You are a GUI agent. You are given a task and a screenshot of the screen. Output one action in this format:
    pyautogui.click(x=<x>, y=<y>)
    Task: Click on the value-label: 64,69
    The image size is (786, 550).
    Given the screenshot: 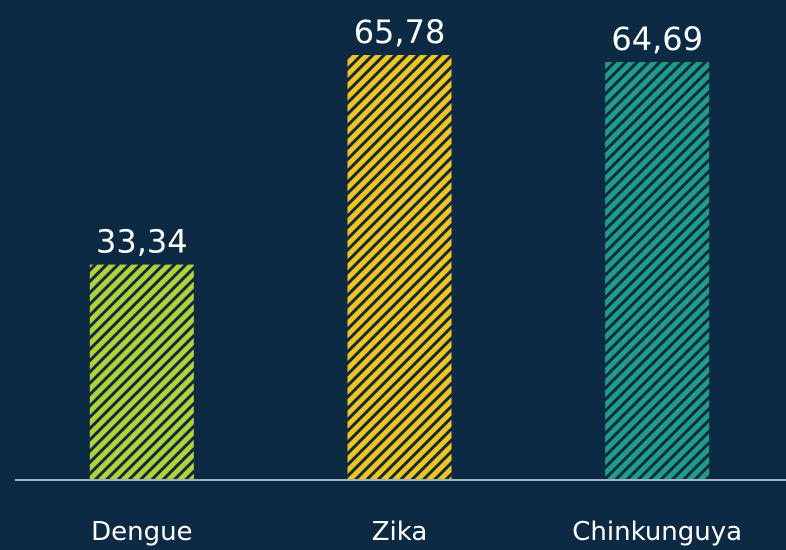 What is the action you would take?
    pyautogui.click(x=657, y=39)
    